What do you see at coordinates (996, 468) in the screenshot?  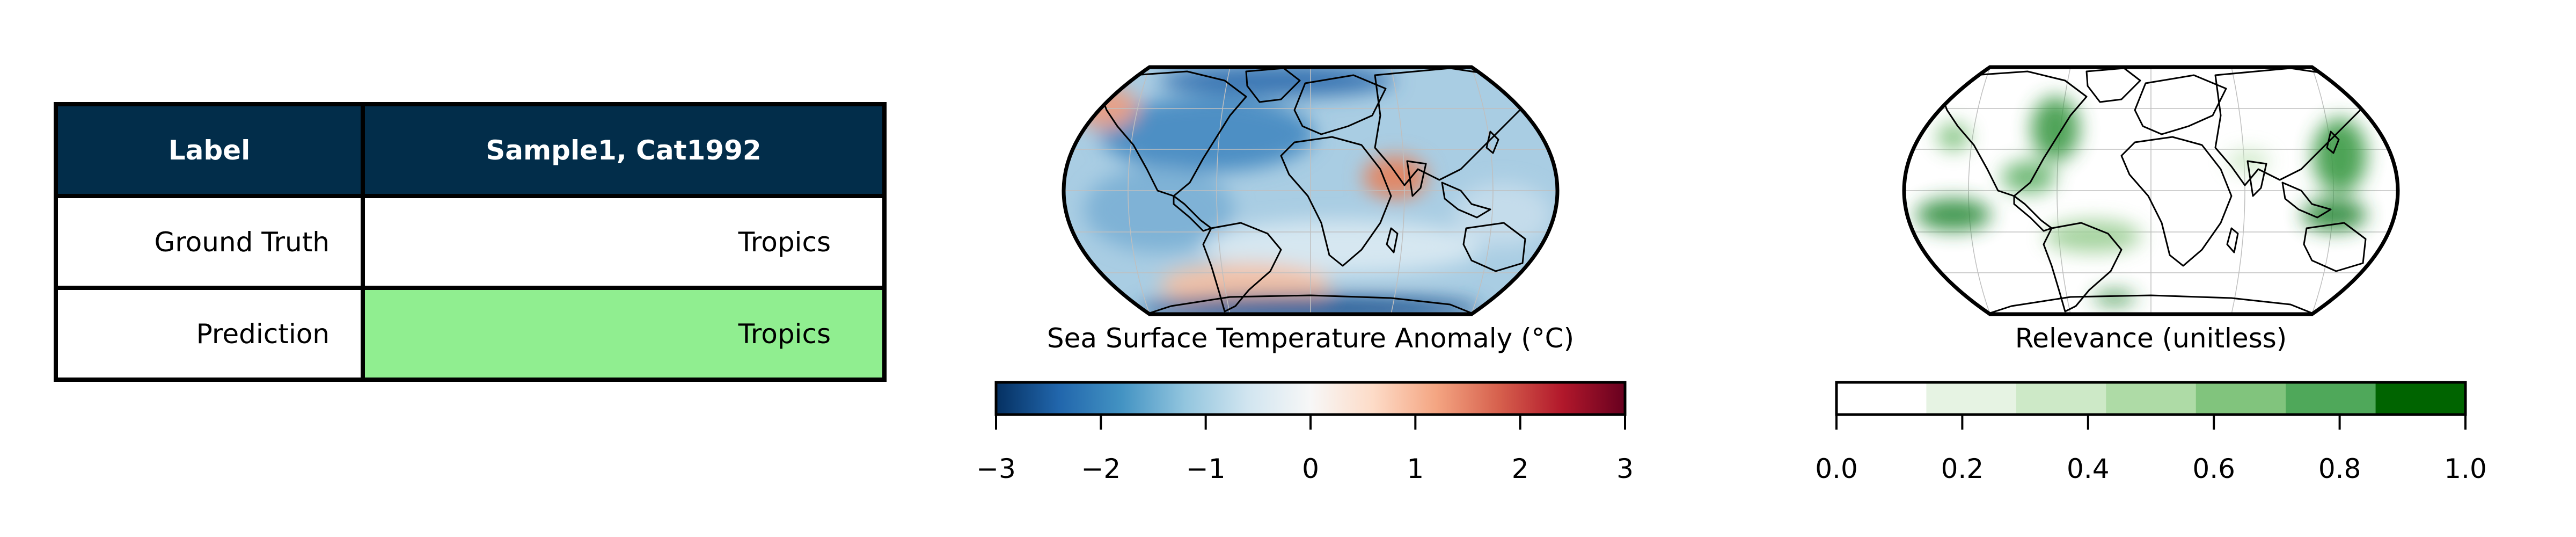 I see `sst-colorbar-tick-label: −3` at bounding box center [996, 468].